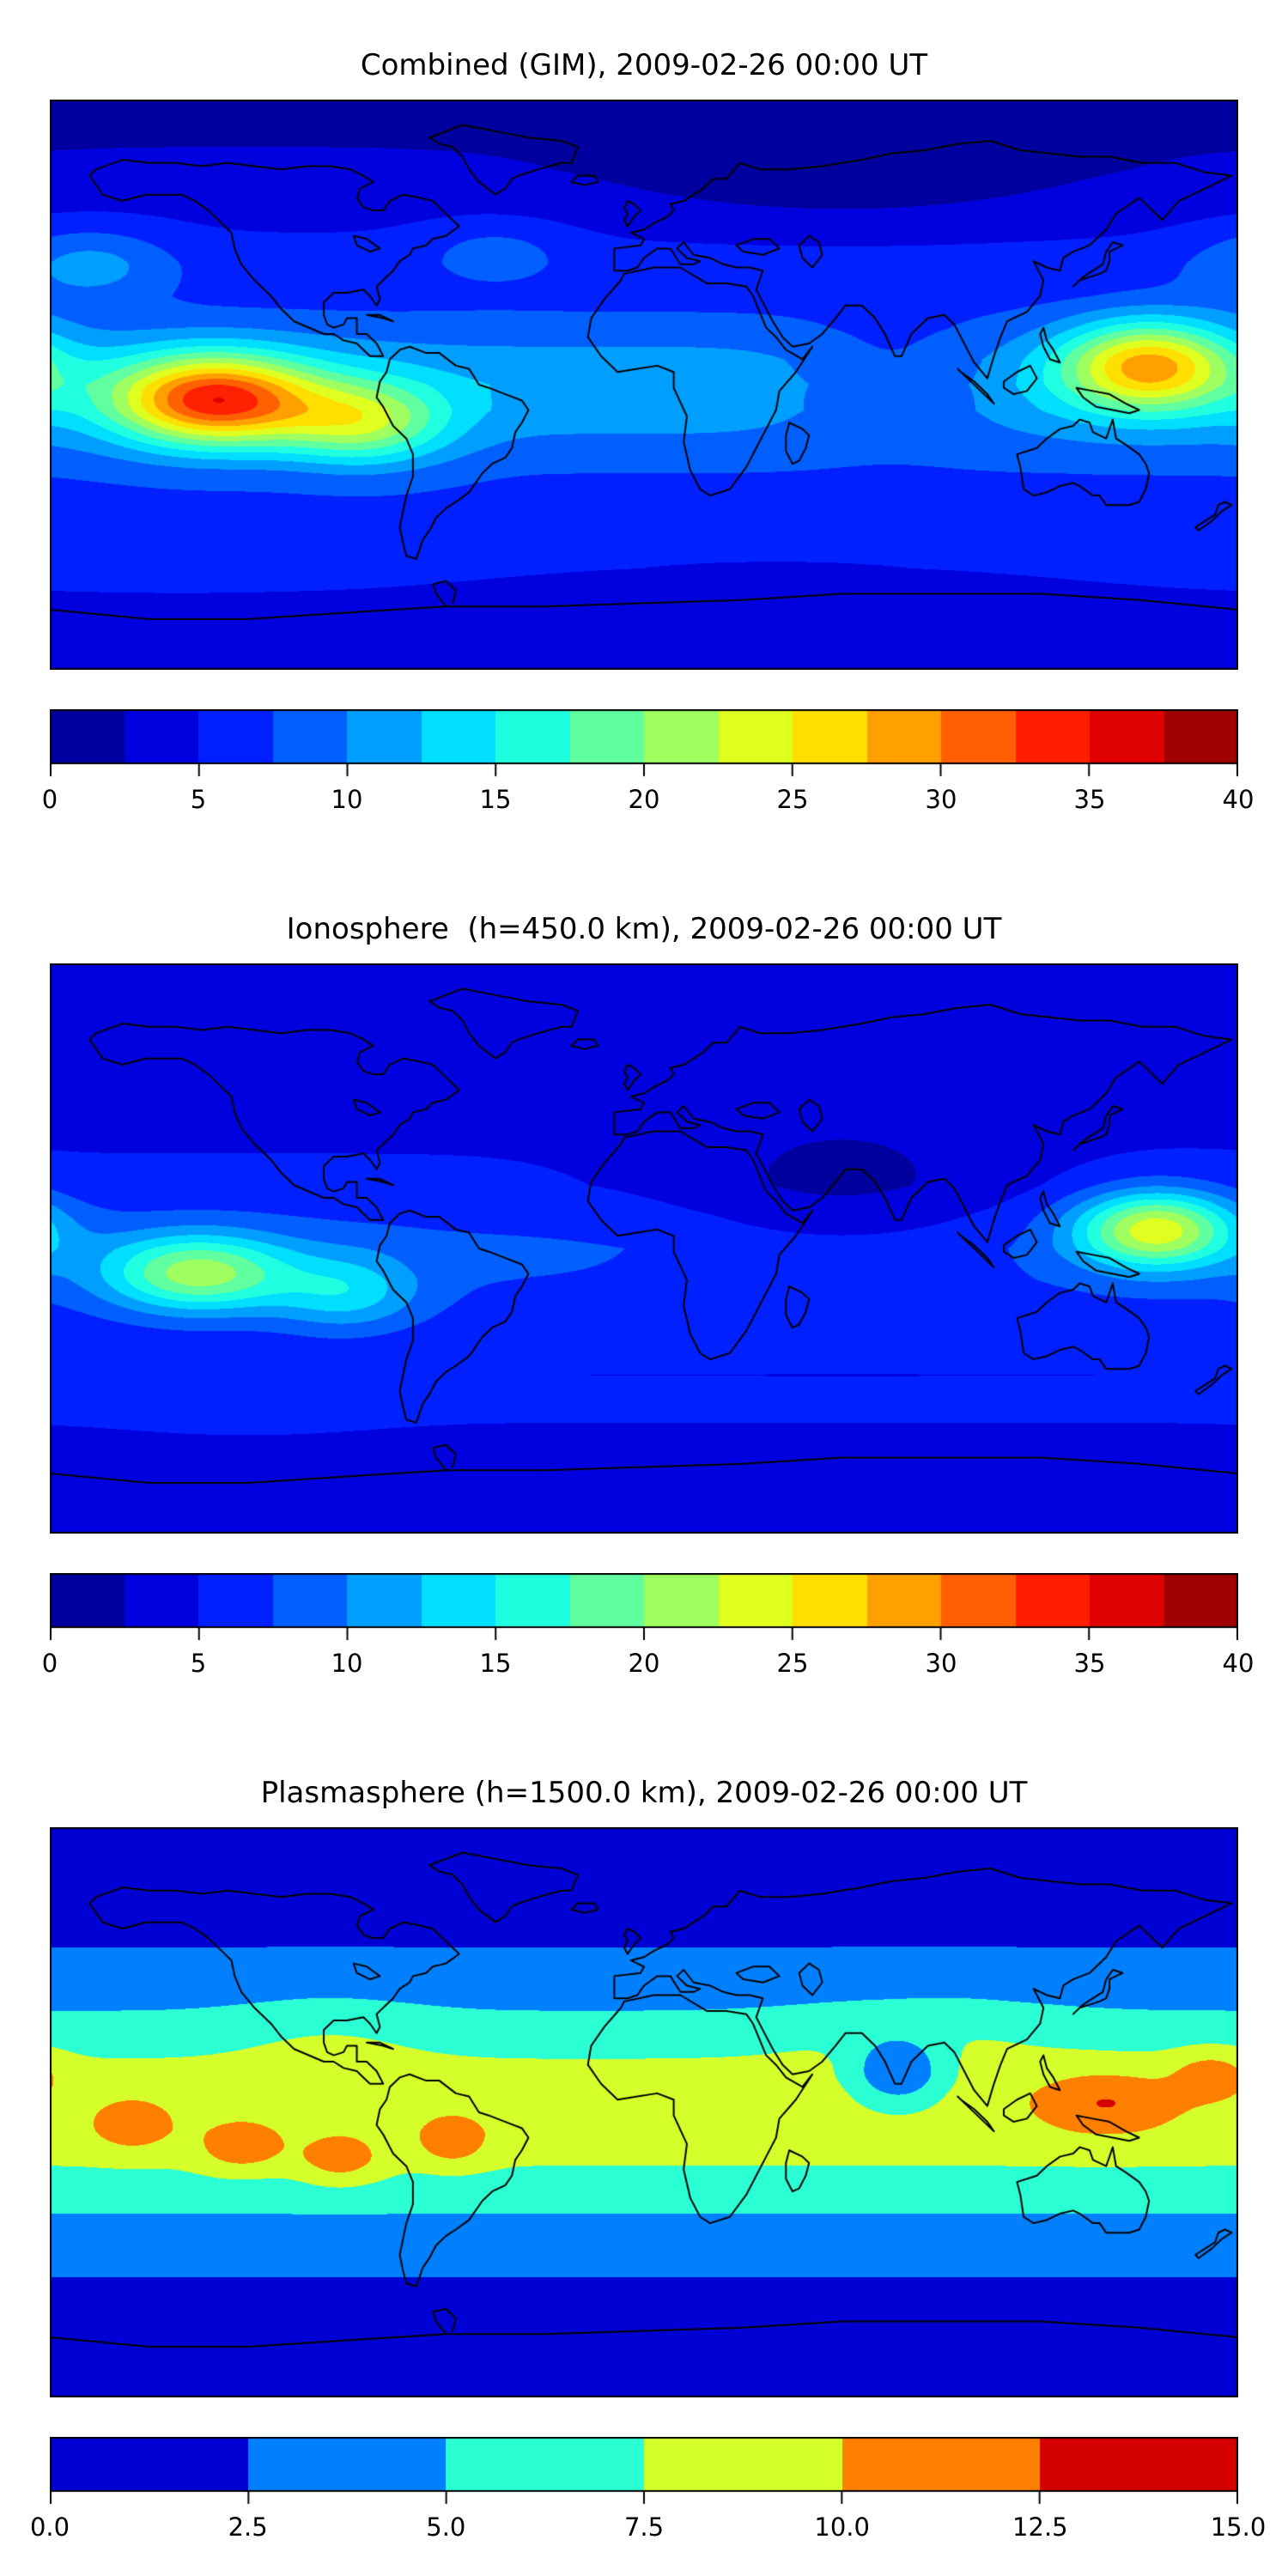 Image resolution: width=1288 pixels, height=2576 pixels. Describe the element at coordinates (644, 745) in the screenshot. I see `colorbar-combined` at that location.